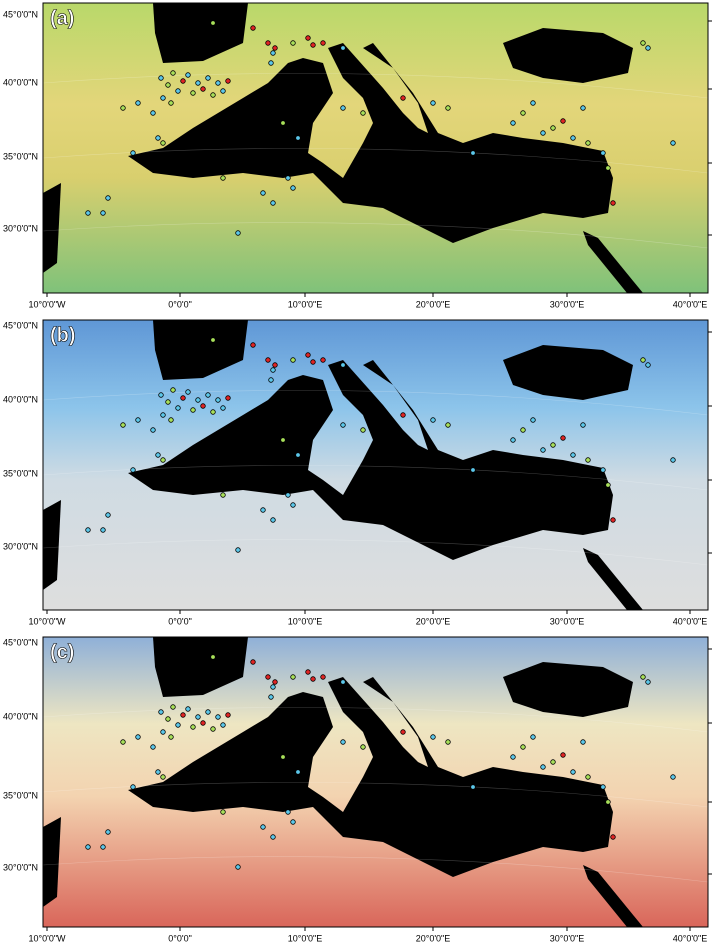  Describe the element at coordinates (305, 938) in the screenshot. I see `lon-label: 10°0'0"E` at that location.